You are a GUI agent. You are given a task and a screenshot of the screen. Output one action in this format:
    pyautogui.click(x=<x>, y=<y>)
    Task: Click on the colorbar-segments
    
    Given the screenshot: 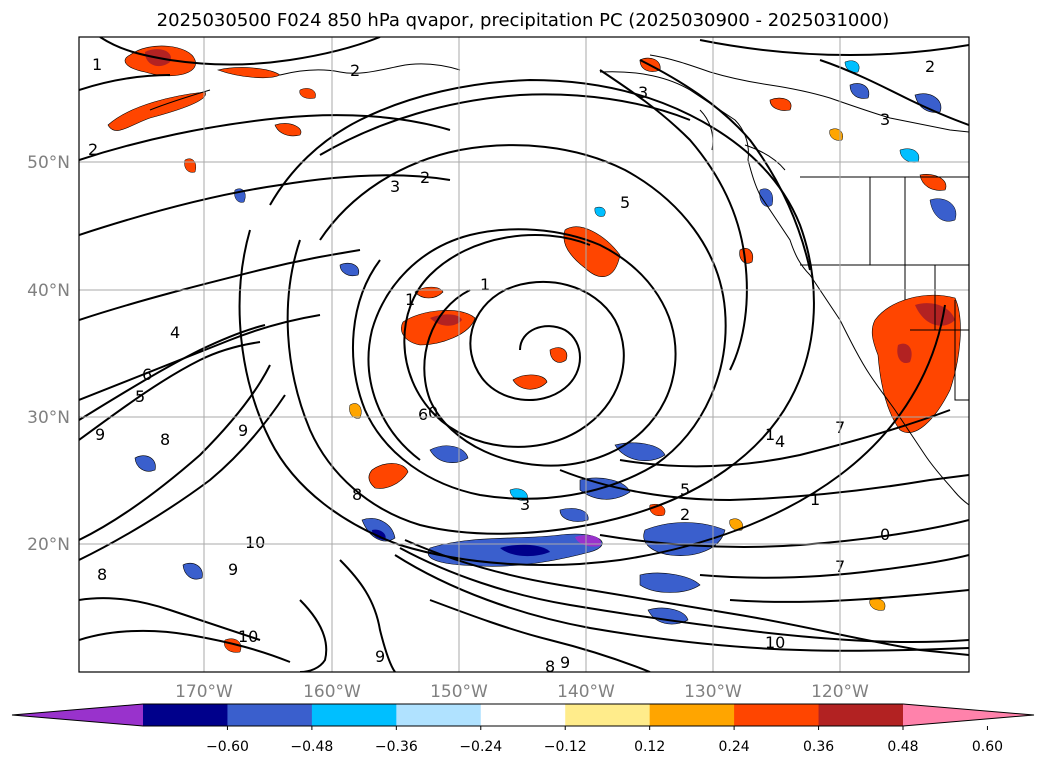 What is the action you would take?
    pyautogui.click(x=523, y=715)
    